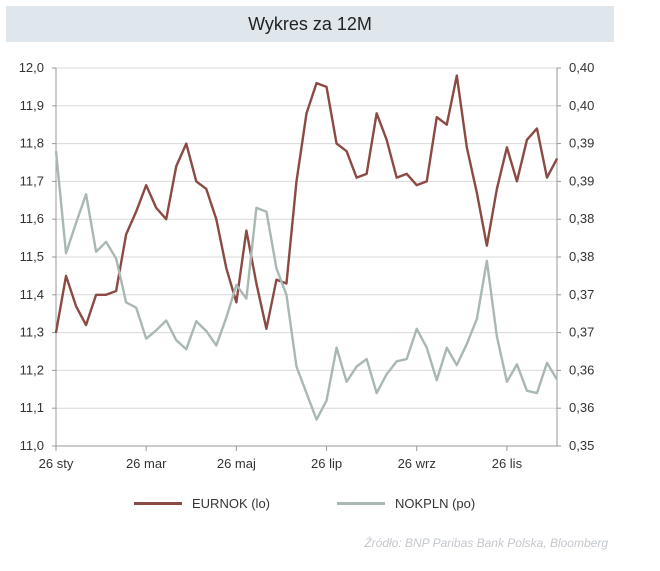 The image size is (660, 571). Describe the element at coordinates (32, 143) in the screenshot. I see `y-left-tick-label: 11,8` at that location.